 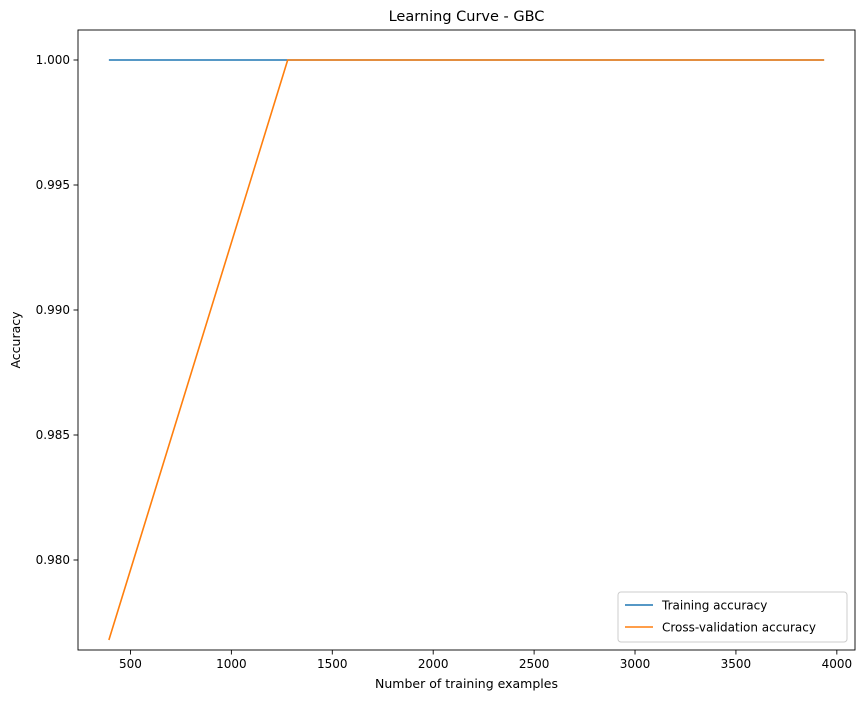 I want to click on x-tick-label: 1500, so click(x=332, y=664).